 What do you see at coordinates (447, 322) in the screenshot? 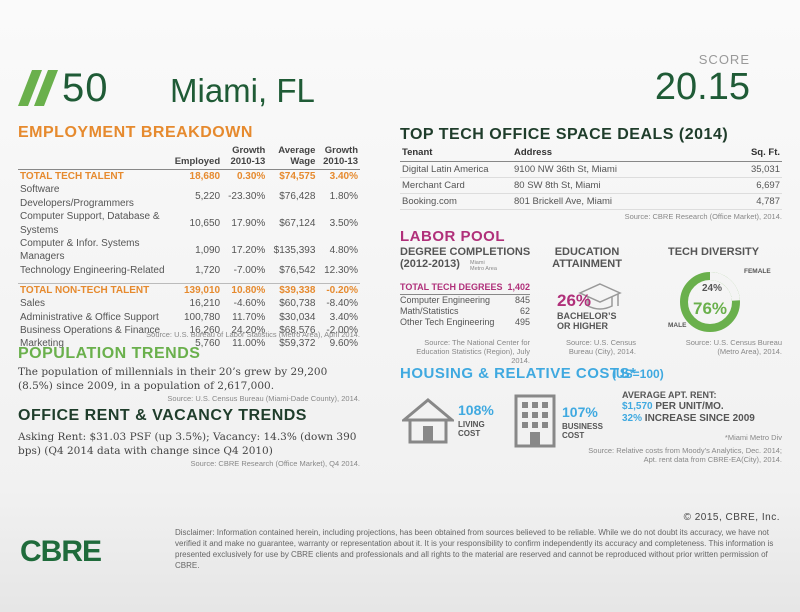
I see `degree-label: Other Tech Engineering` at bounding box center [447, 322].